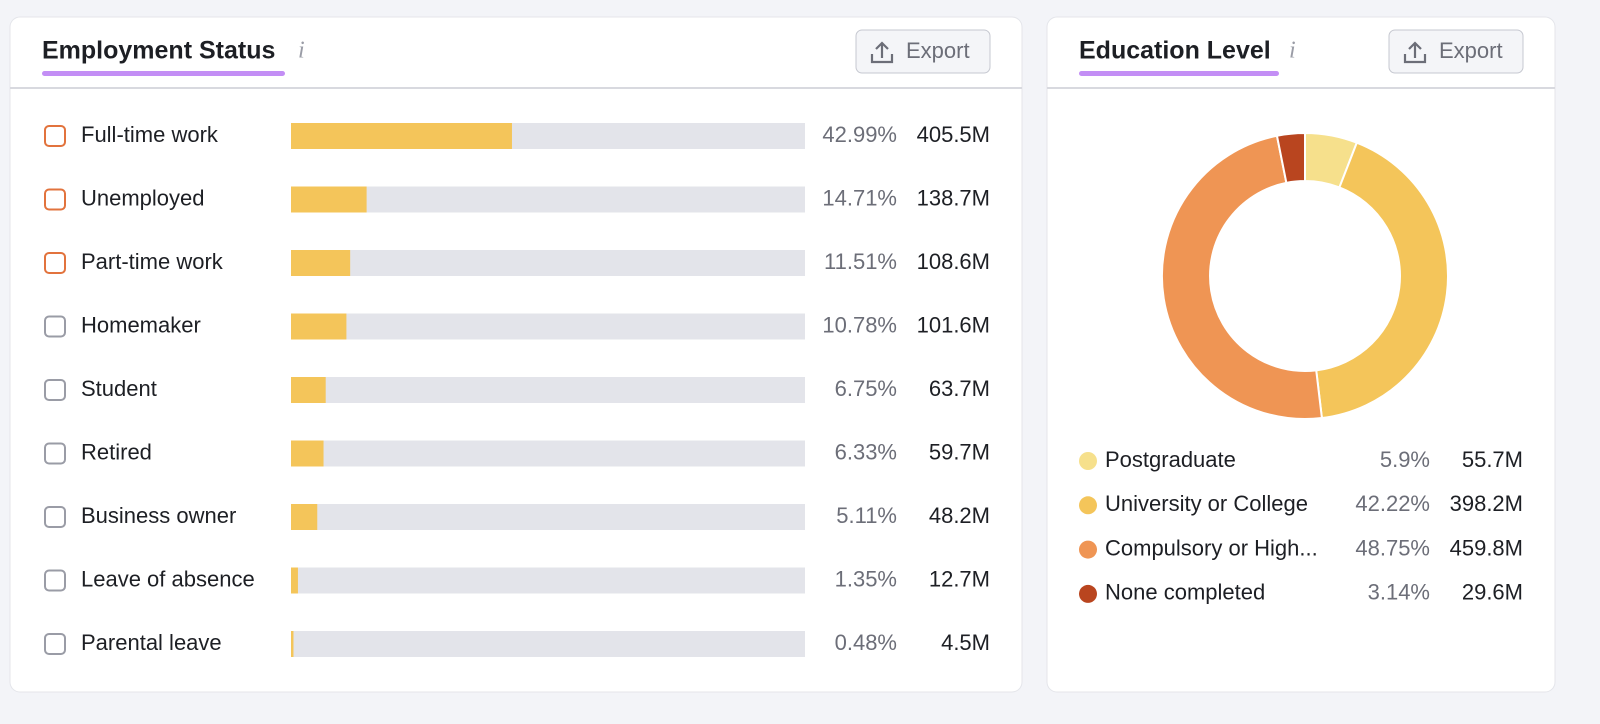 This screenshot has width=1600, height=724. What do you see at coordinates (953, 134) in the screenshot?
I see `count-label: 405.5M` at bounding box center [953, 134].